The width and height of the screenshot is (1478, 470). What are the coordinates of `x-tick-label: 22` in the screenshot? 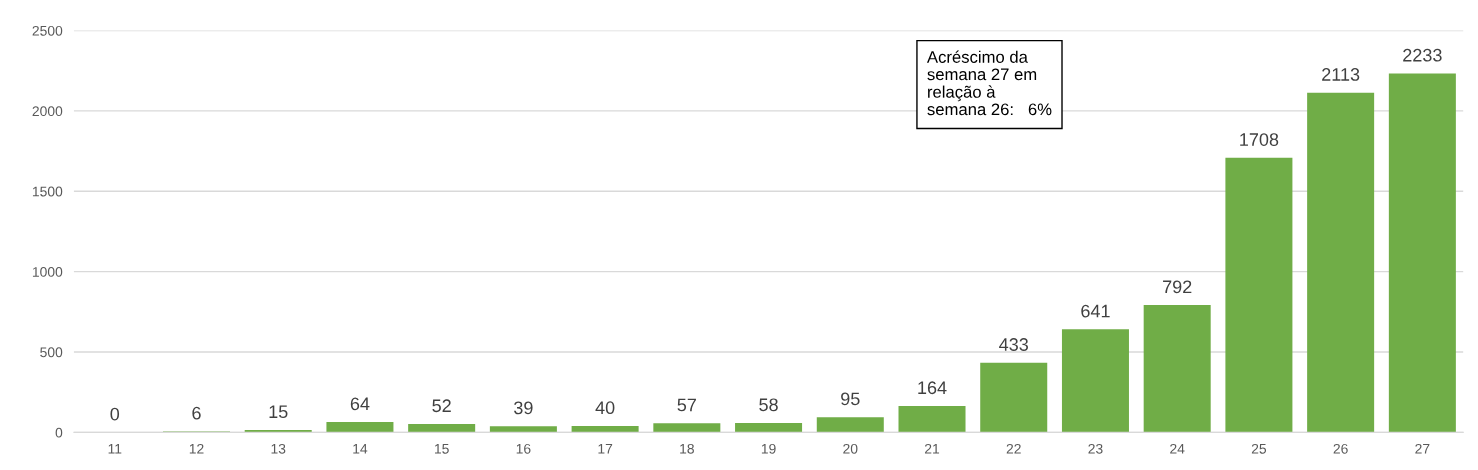 It's located at (1013, 448).